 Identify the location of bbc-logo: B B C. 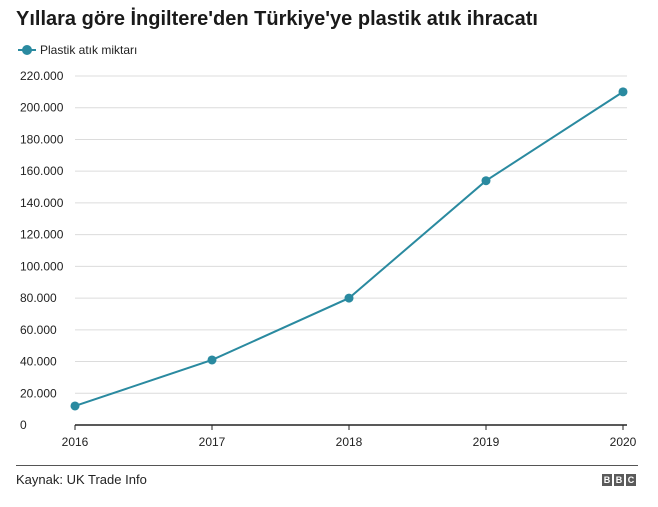
(619, 480).